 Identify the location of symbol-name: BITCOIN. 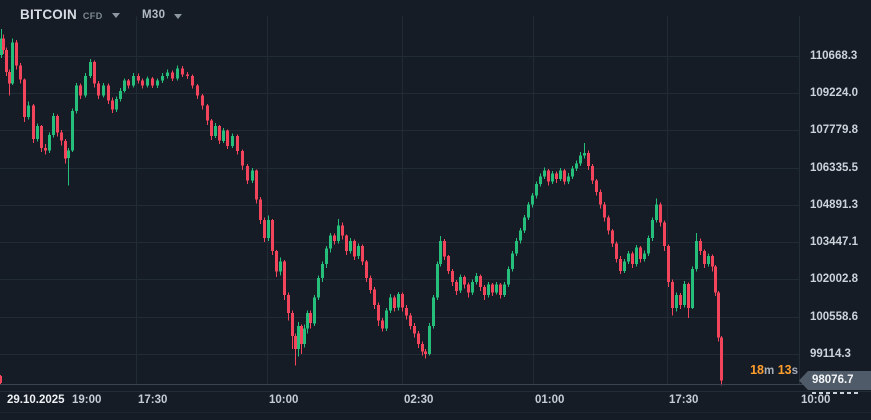
(48, 14).